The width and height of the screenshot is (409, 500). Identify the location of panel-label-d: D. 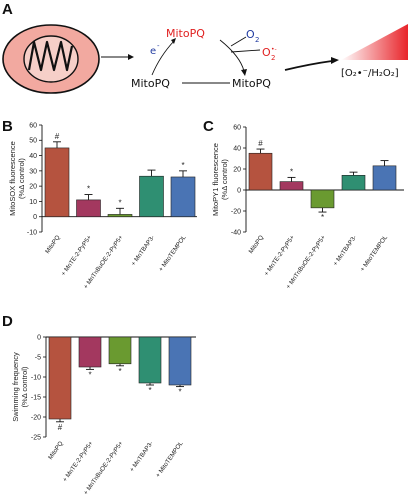
(7, 321).